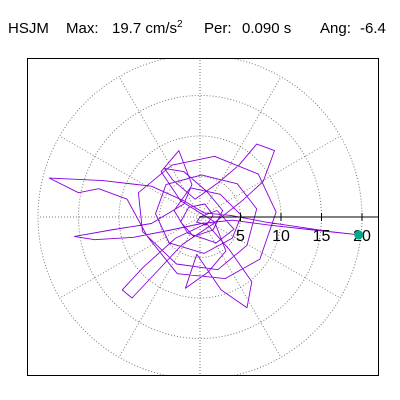 This screenshot has height=400, width=400. Describe the element at coordinates (335, 28) in the screenshot. I see `angle-label: Ang:` at that location.